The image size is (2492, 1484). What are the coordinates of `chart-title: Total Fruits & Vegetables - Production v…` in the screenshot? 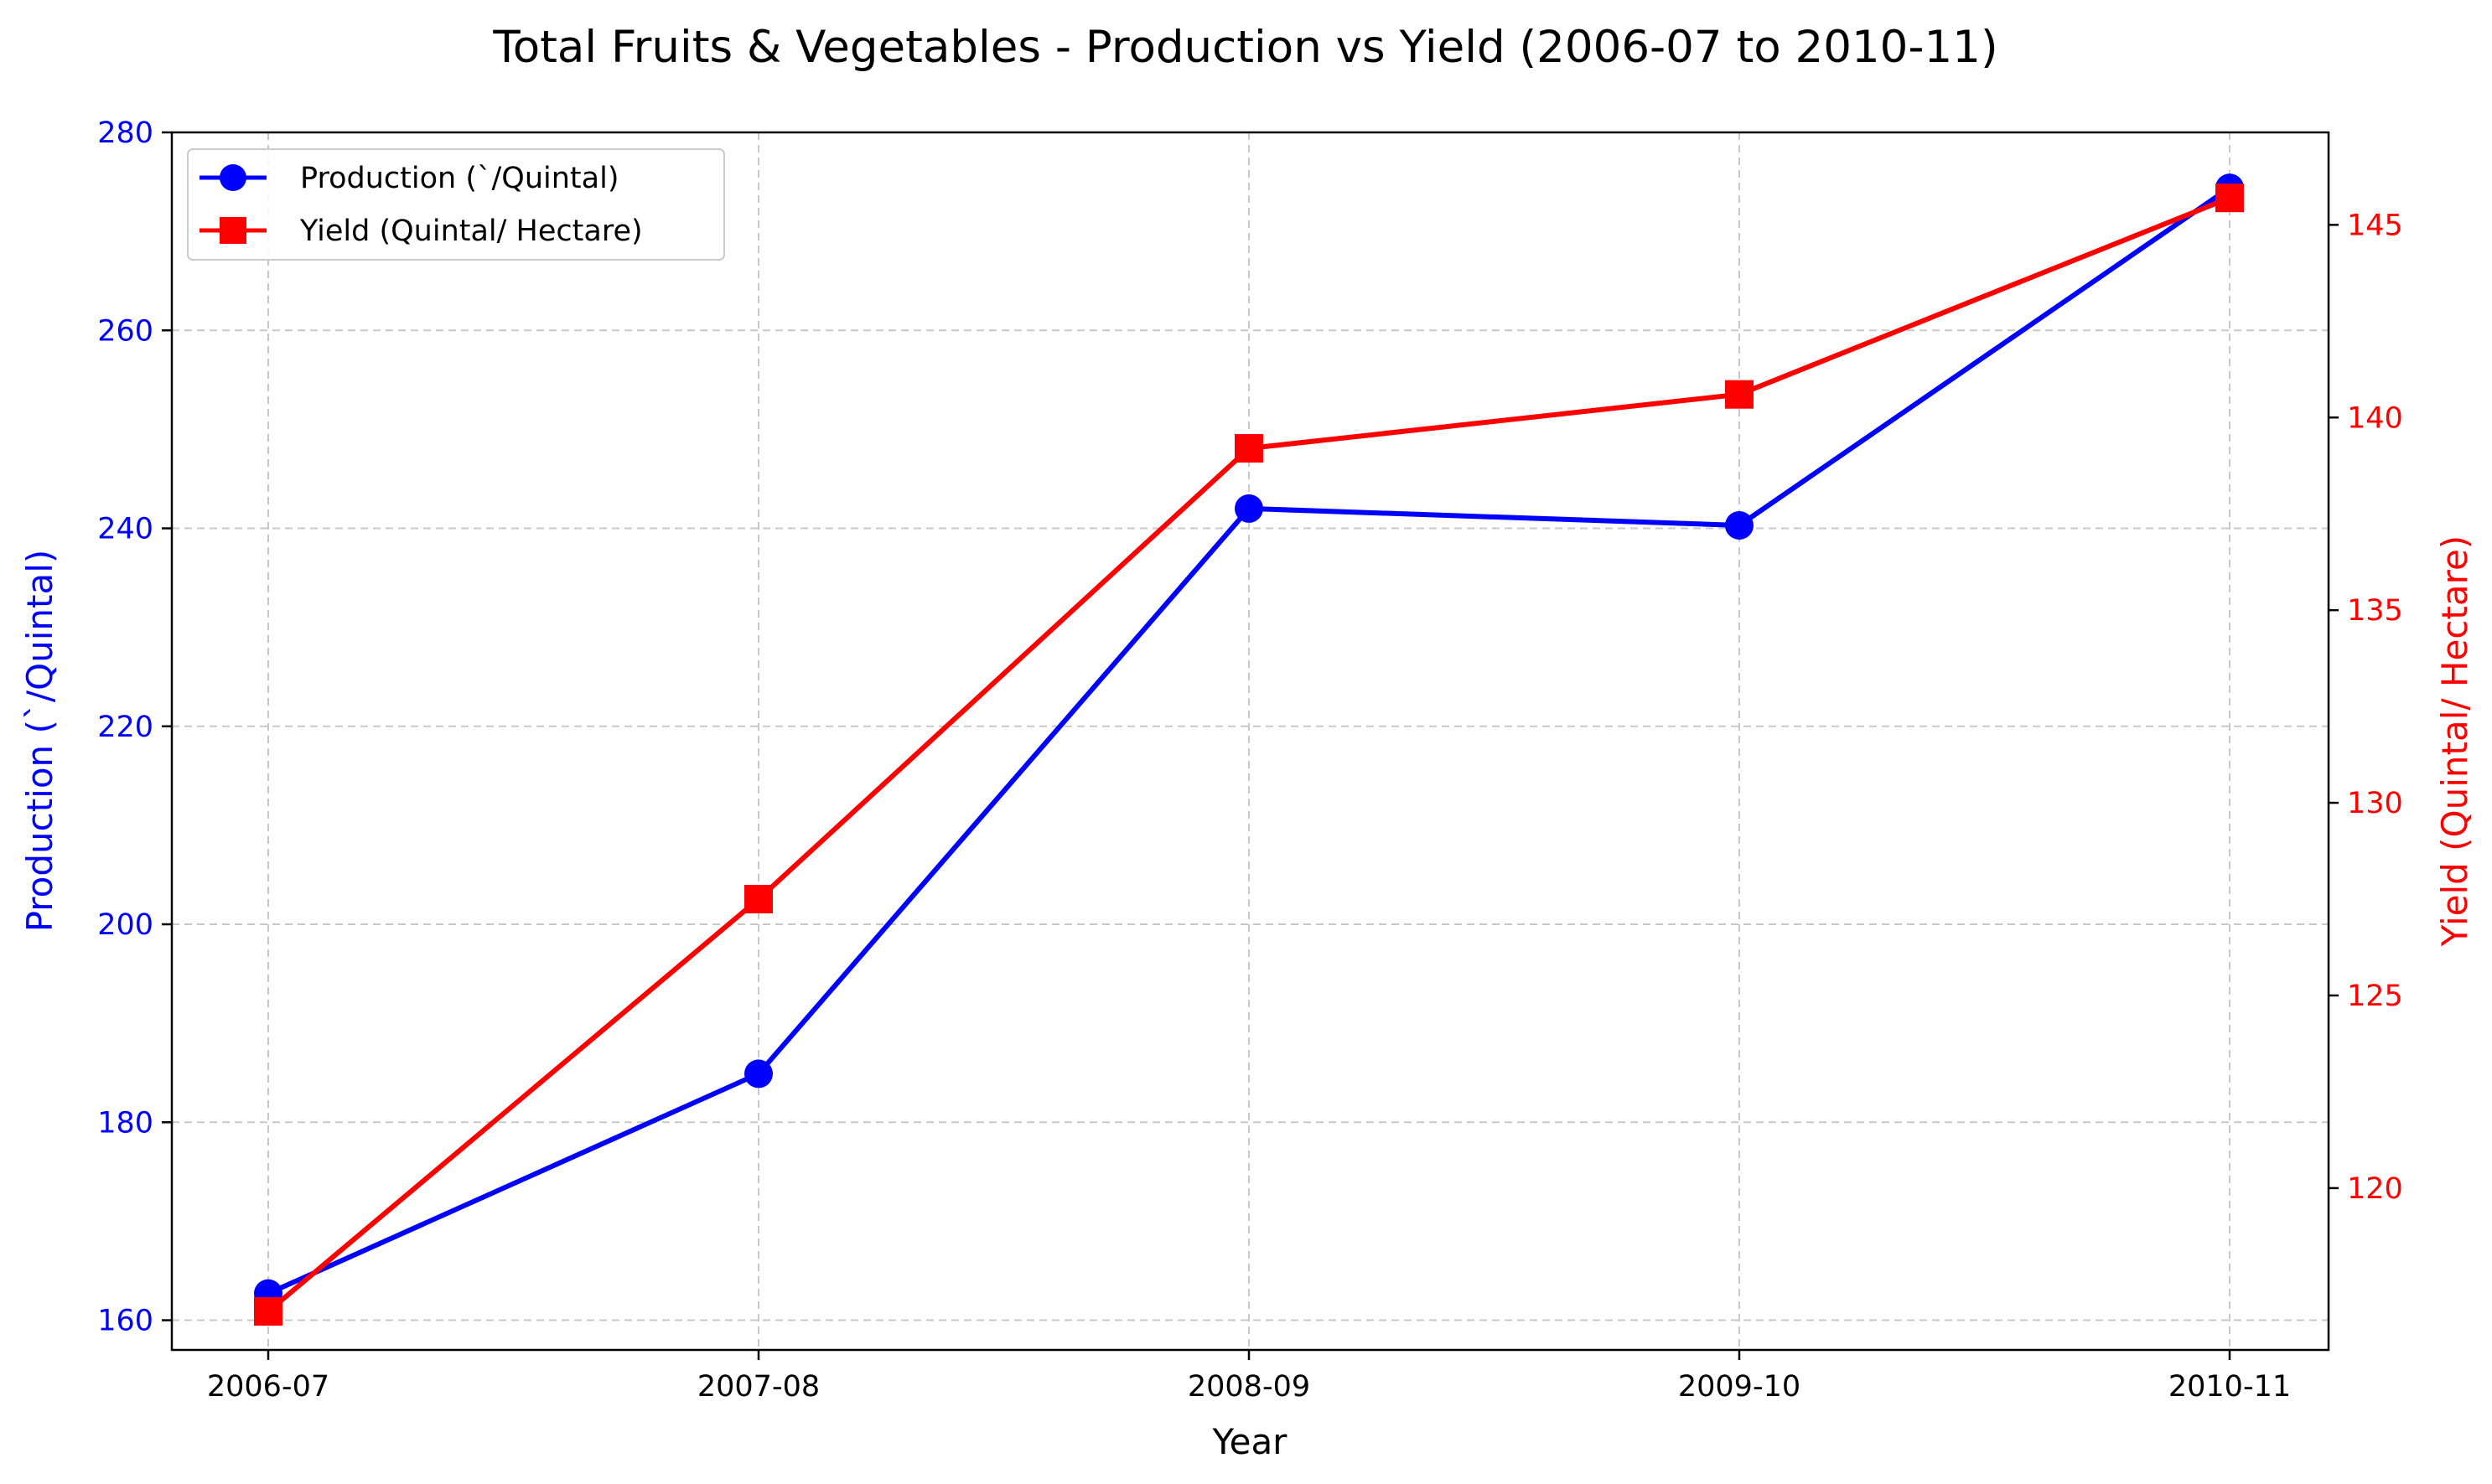 It's located at (1244, 47).